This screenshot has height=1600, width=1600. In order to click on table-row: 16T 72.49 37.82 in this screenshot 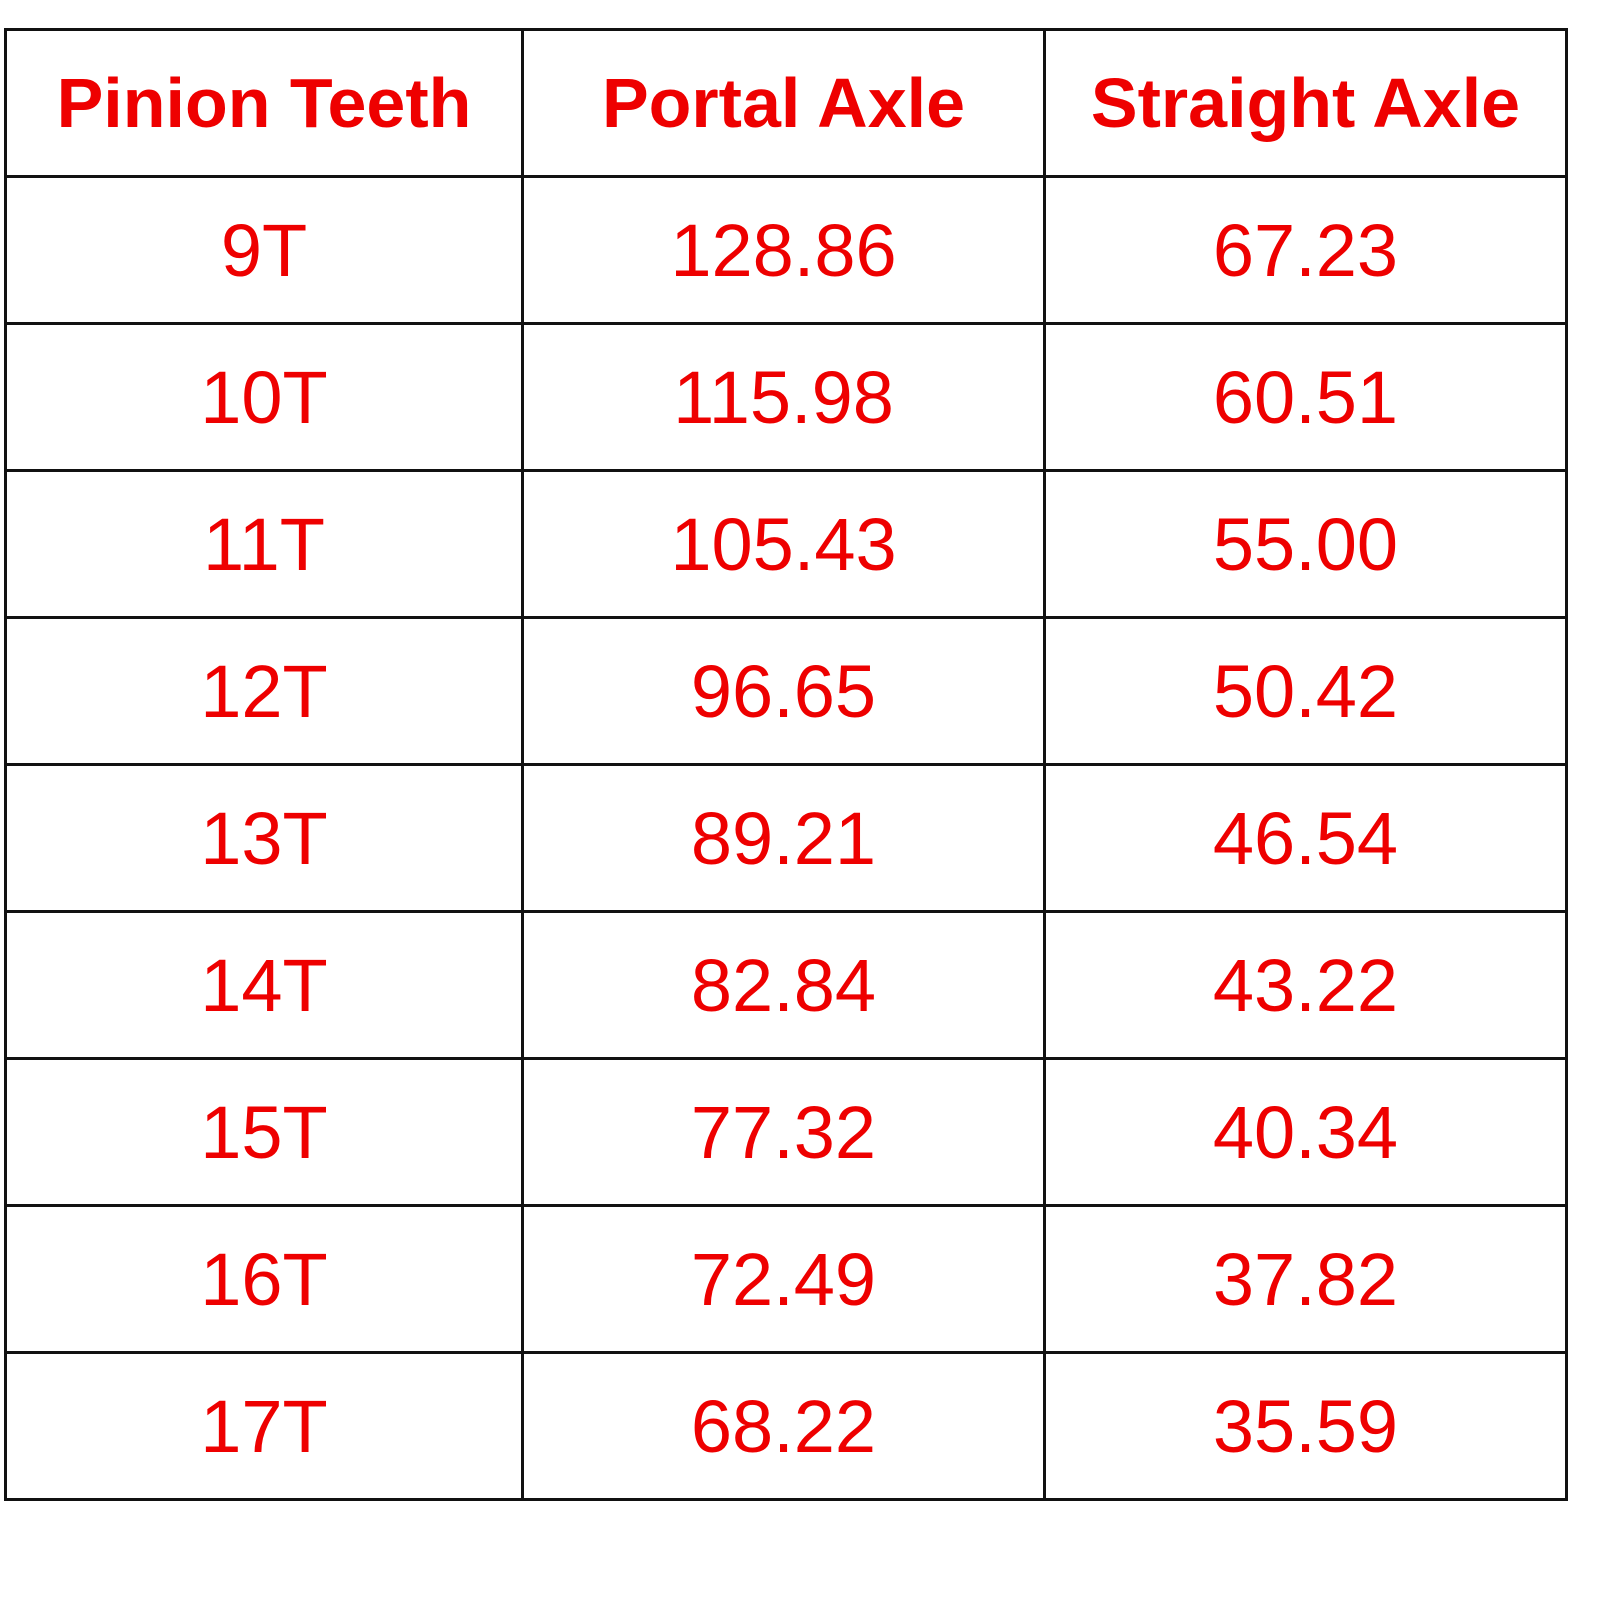, I will do `click(786, 1279)`.